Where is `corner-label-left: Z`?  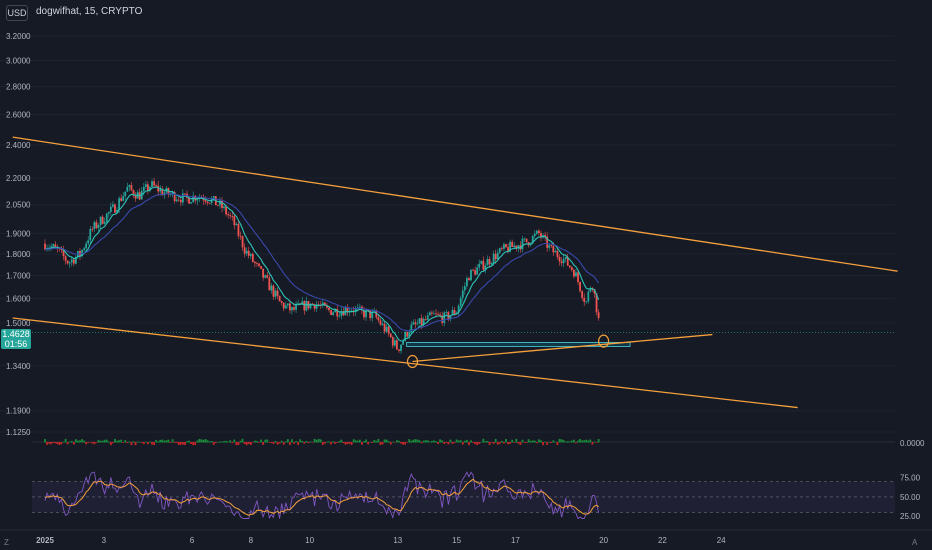 corner-label-left: Z is located at coordinates (6, 542).